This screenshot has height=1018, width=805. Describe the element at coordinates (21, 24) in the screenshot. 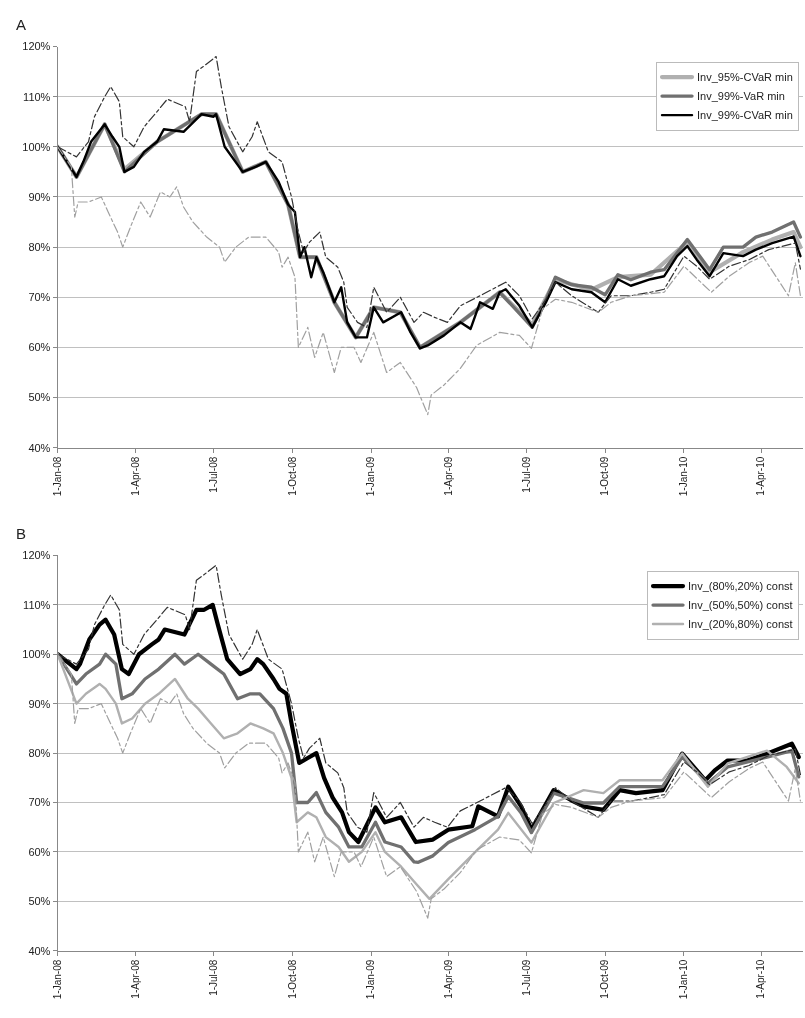

I see `chart-title: A` at that location.